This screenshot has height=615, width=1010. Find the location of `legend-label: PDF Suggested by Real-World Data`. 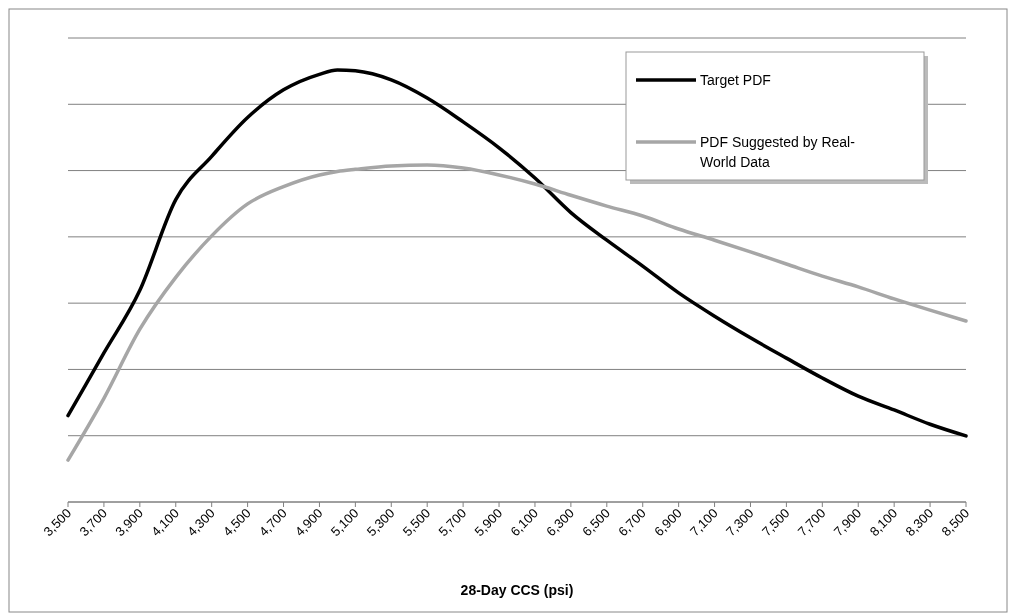

legend-label: PDF Suggested by Real-World Data is located at coordinates (778, 152).